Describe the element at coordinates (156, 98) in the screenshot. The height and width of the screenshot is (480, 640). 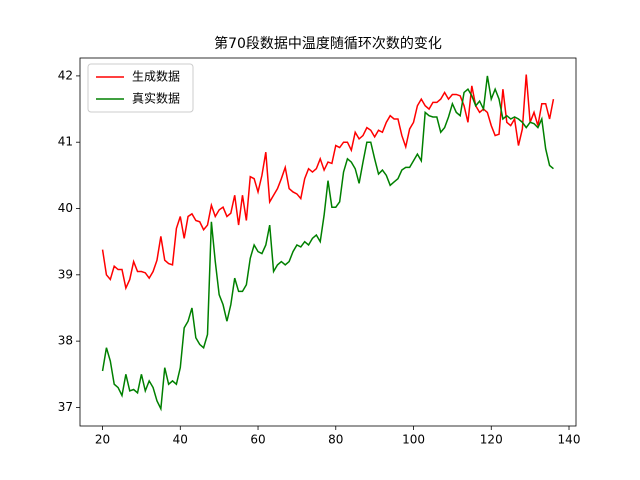
I see `legend-label: 真实数据` at that location.